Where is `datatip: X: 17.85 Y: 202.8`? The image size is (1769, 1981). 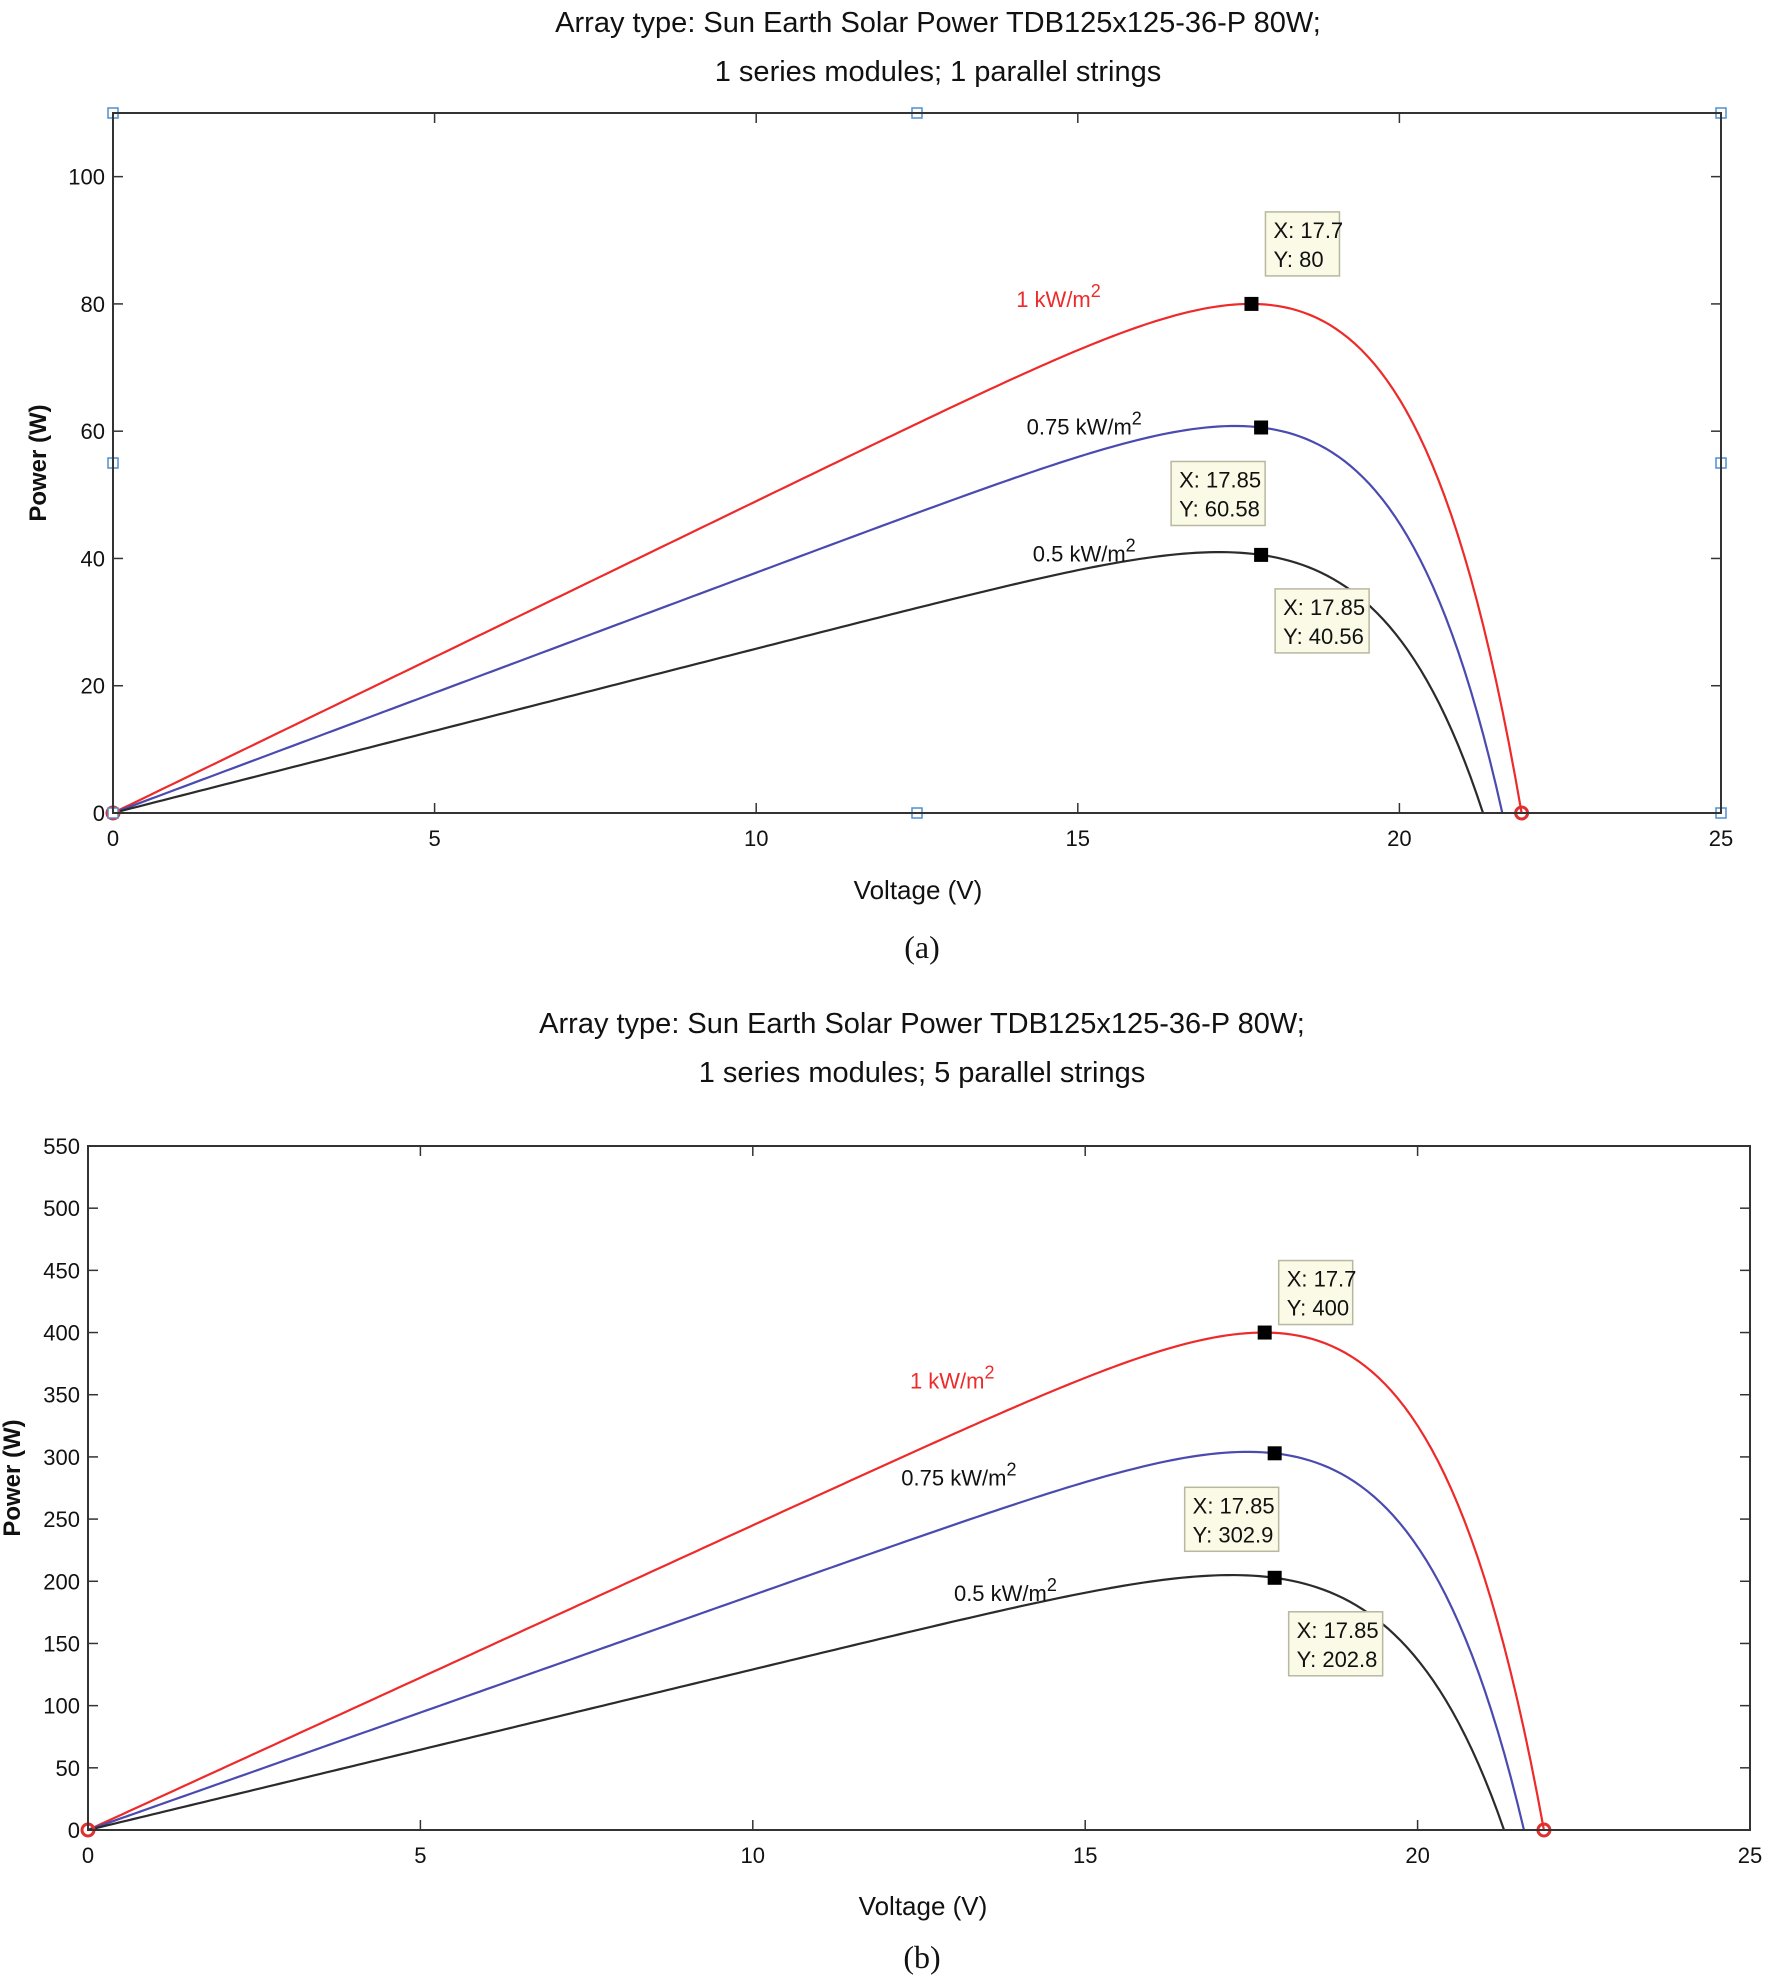 datatip: X: 17.85 Y: 202.8 is located at coordinates (1335, 1644).